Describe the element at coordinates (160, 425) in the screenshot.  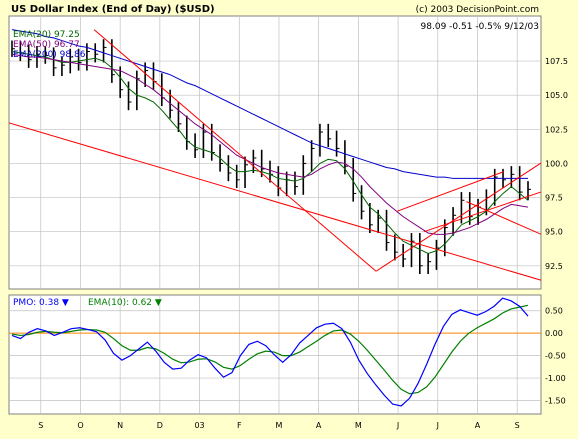
I see `x-tick-label: D` at that location.